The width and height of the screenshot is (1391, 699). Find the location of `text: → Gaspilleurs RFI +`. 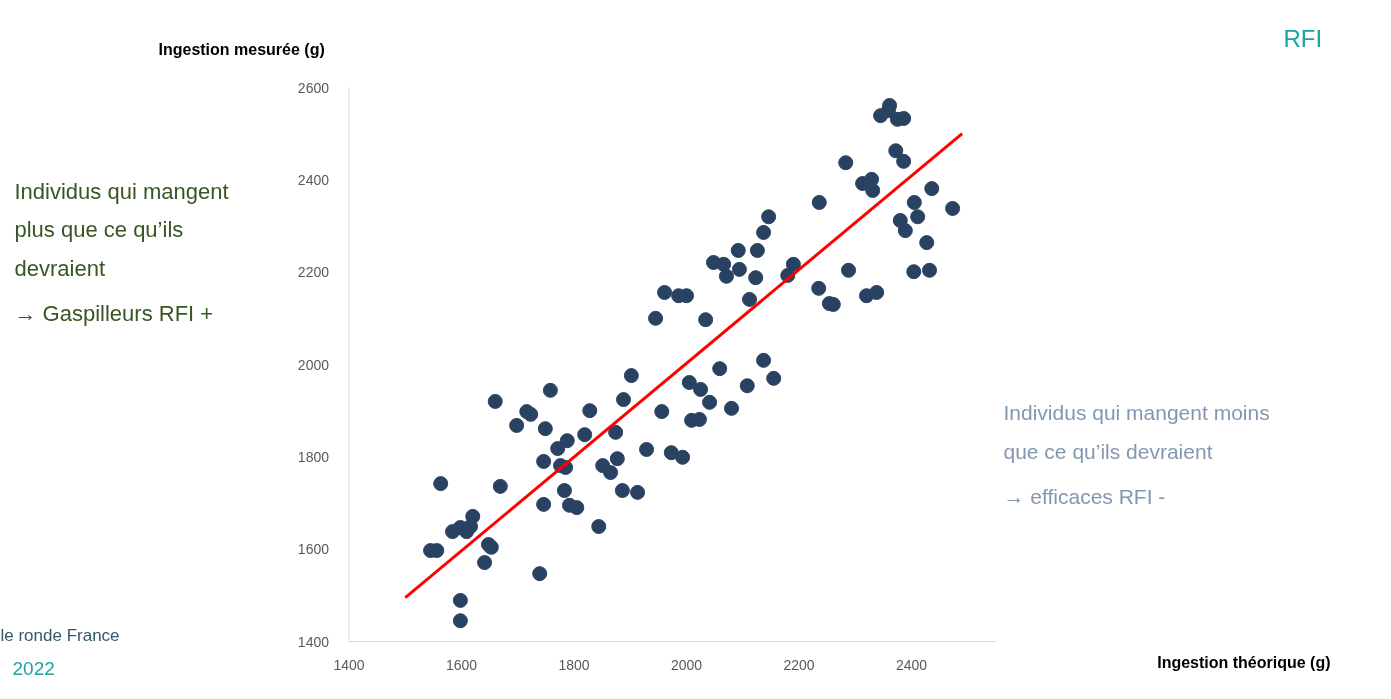

text: → Gaspilleurs RFI + is located at coordinates (114, 313).